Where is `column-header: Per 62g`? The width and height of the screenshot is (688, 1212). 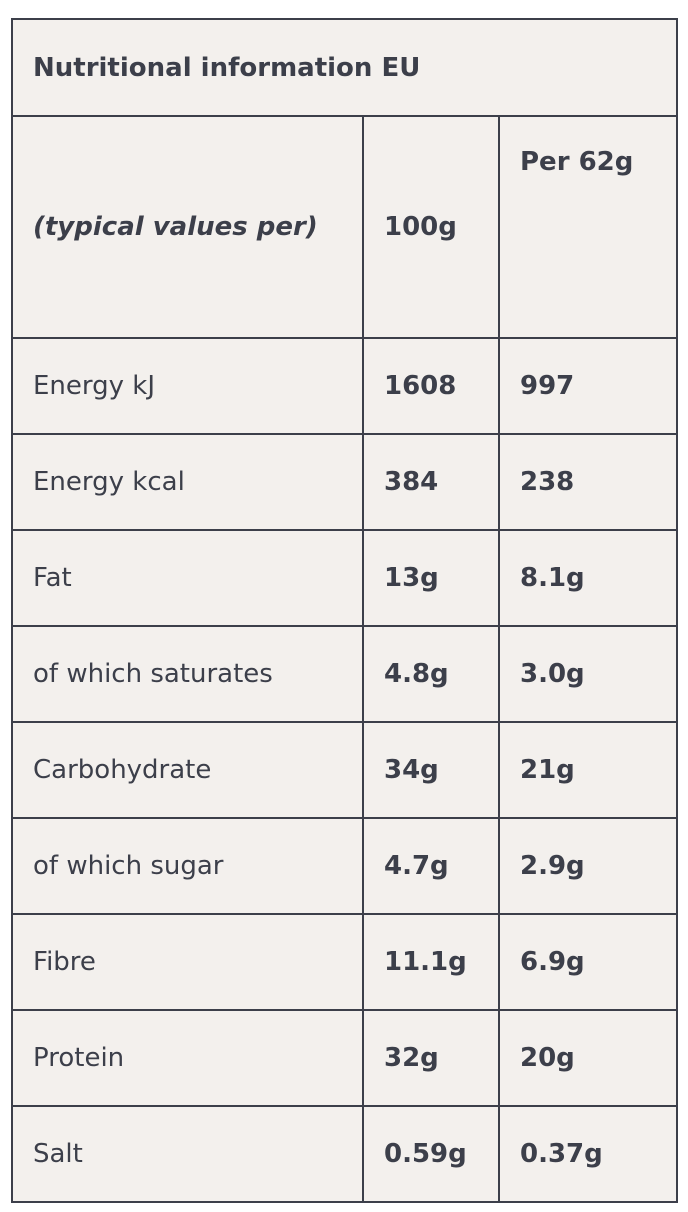 column-header: Per 62g is located at coordinates (588, 227).